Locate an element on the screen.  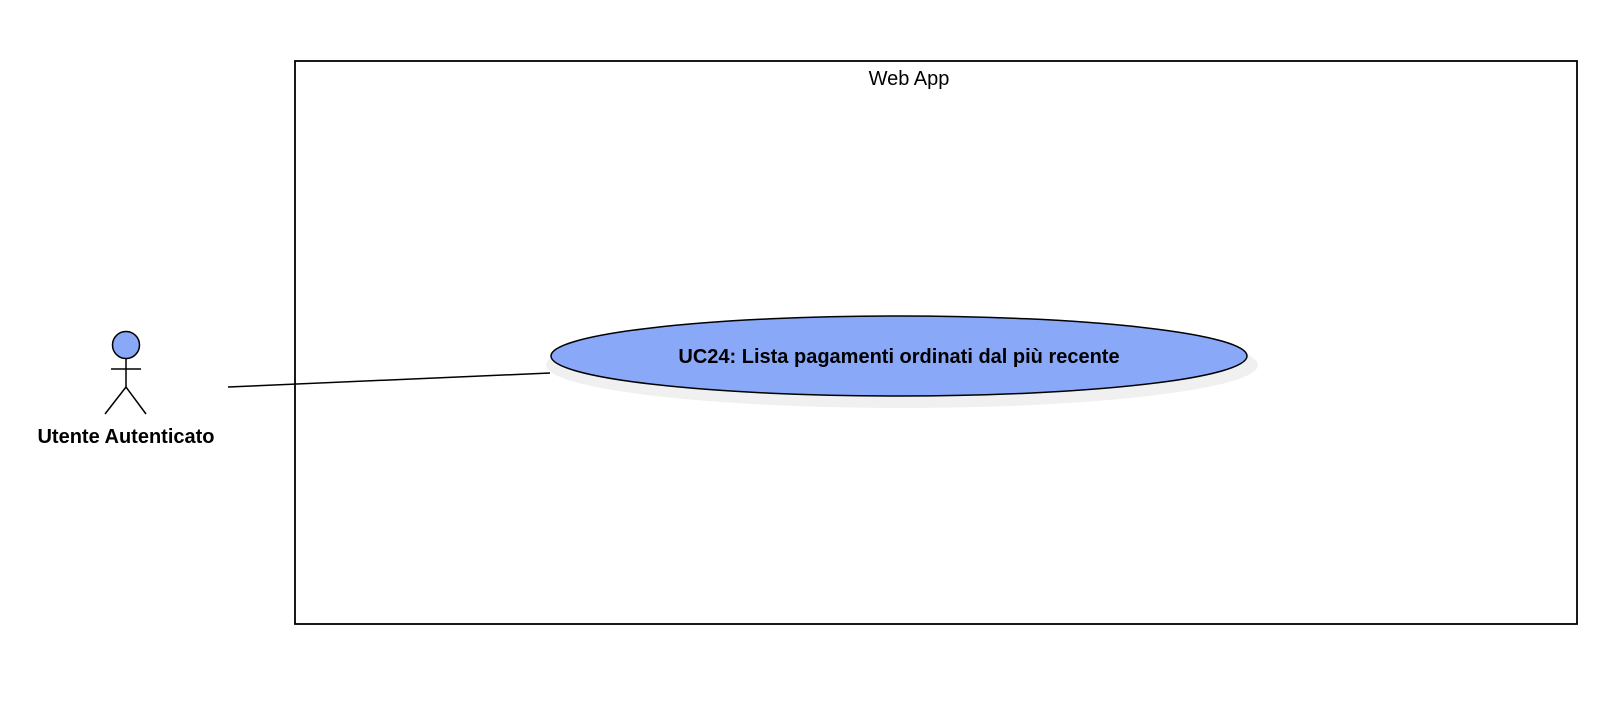
system-title: Web App is located at coordinates (909, 79).